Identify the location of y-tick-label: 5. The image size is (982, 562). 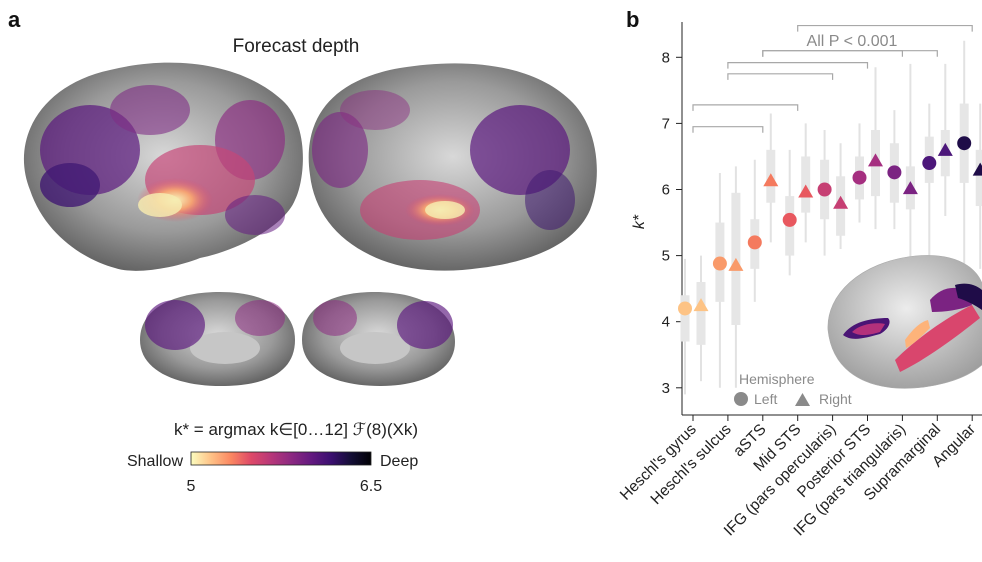
(666, 256).